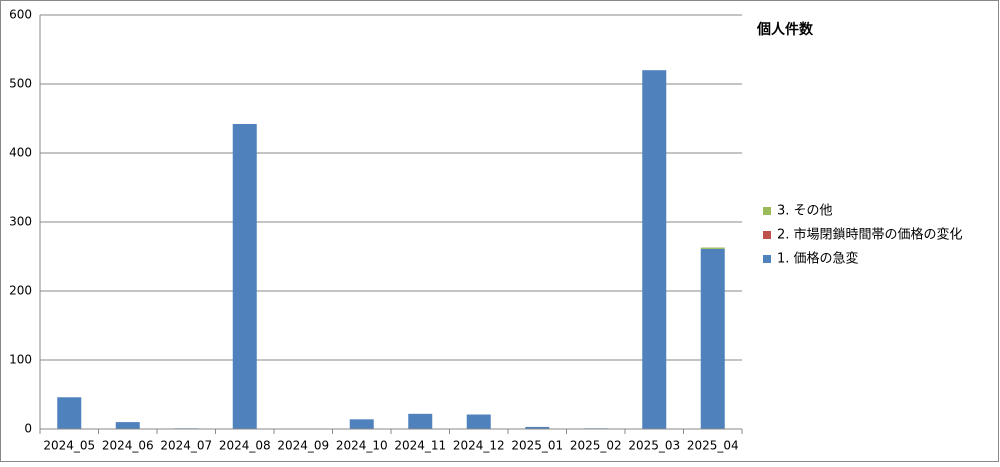 The height and width of the screenshot is (467, 1000). What do you see at coordinates (128, 446) in the screenshot?
I see `x-tick-label: 2024_06` at bounding box center [128, 446].